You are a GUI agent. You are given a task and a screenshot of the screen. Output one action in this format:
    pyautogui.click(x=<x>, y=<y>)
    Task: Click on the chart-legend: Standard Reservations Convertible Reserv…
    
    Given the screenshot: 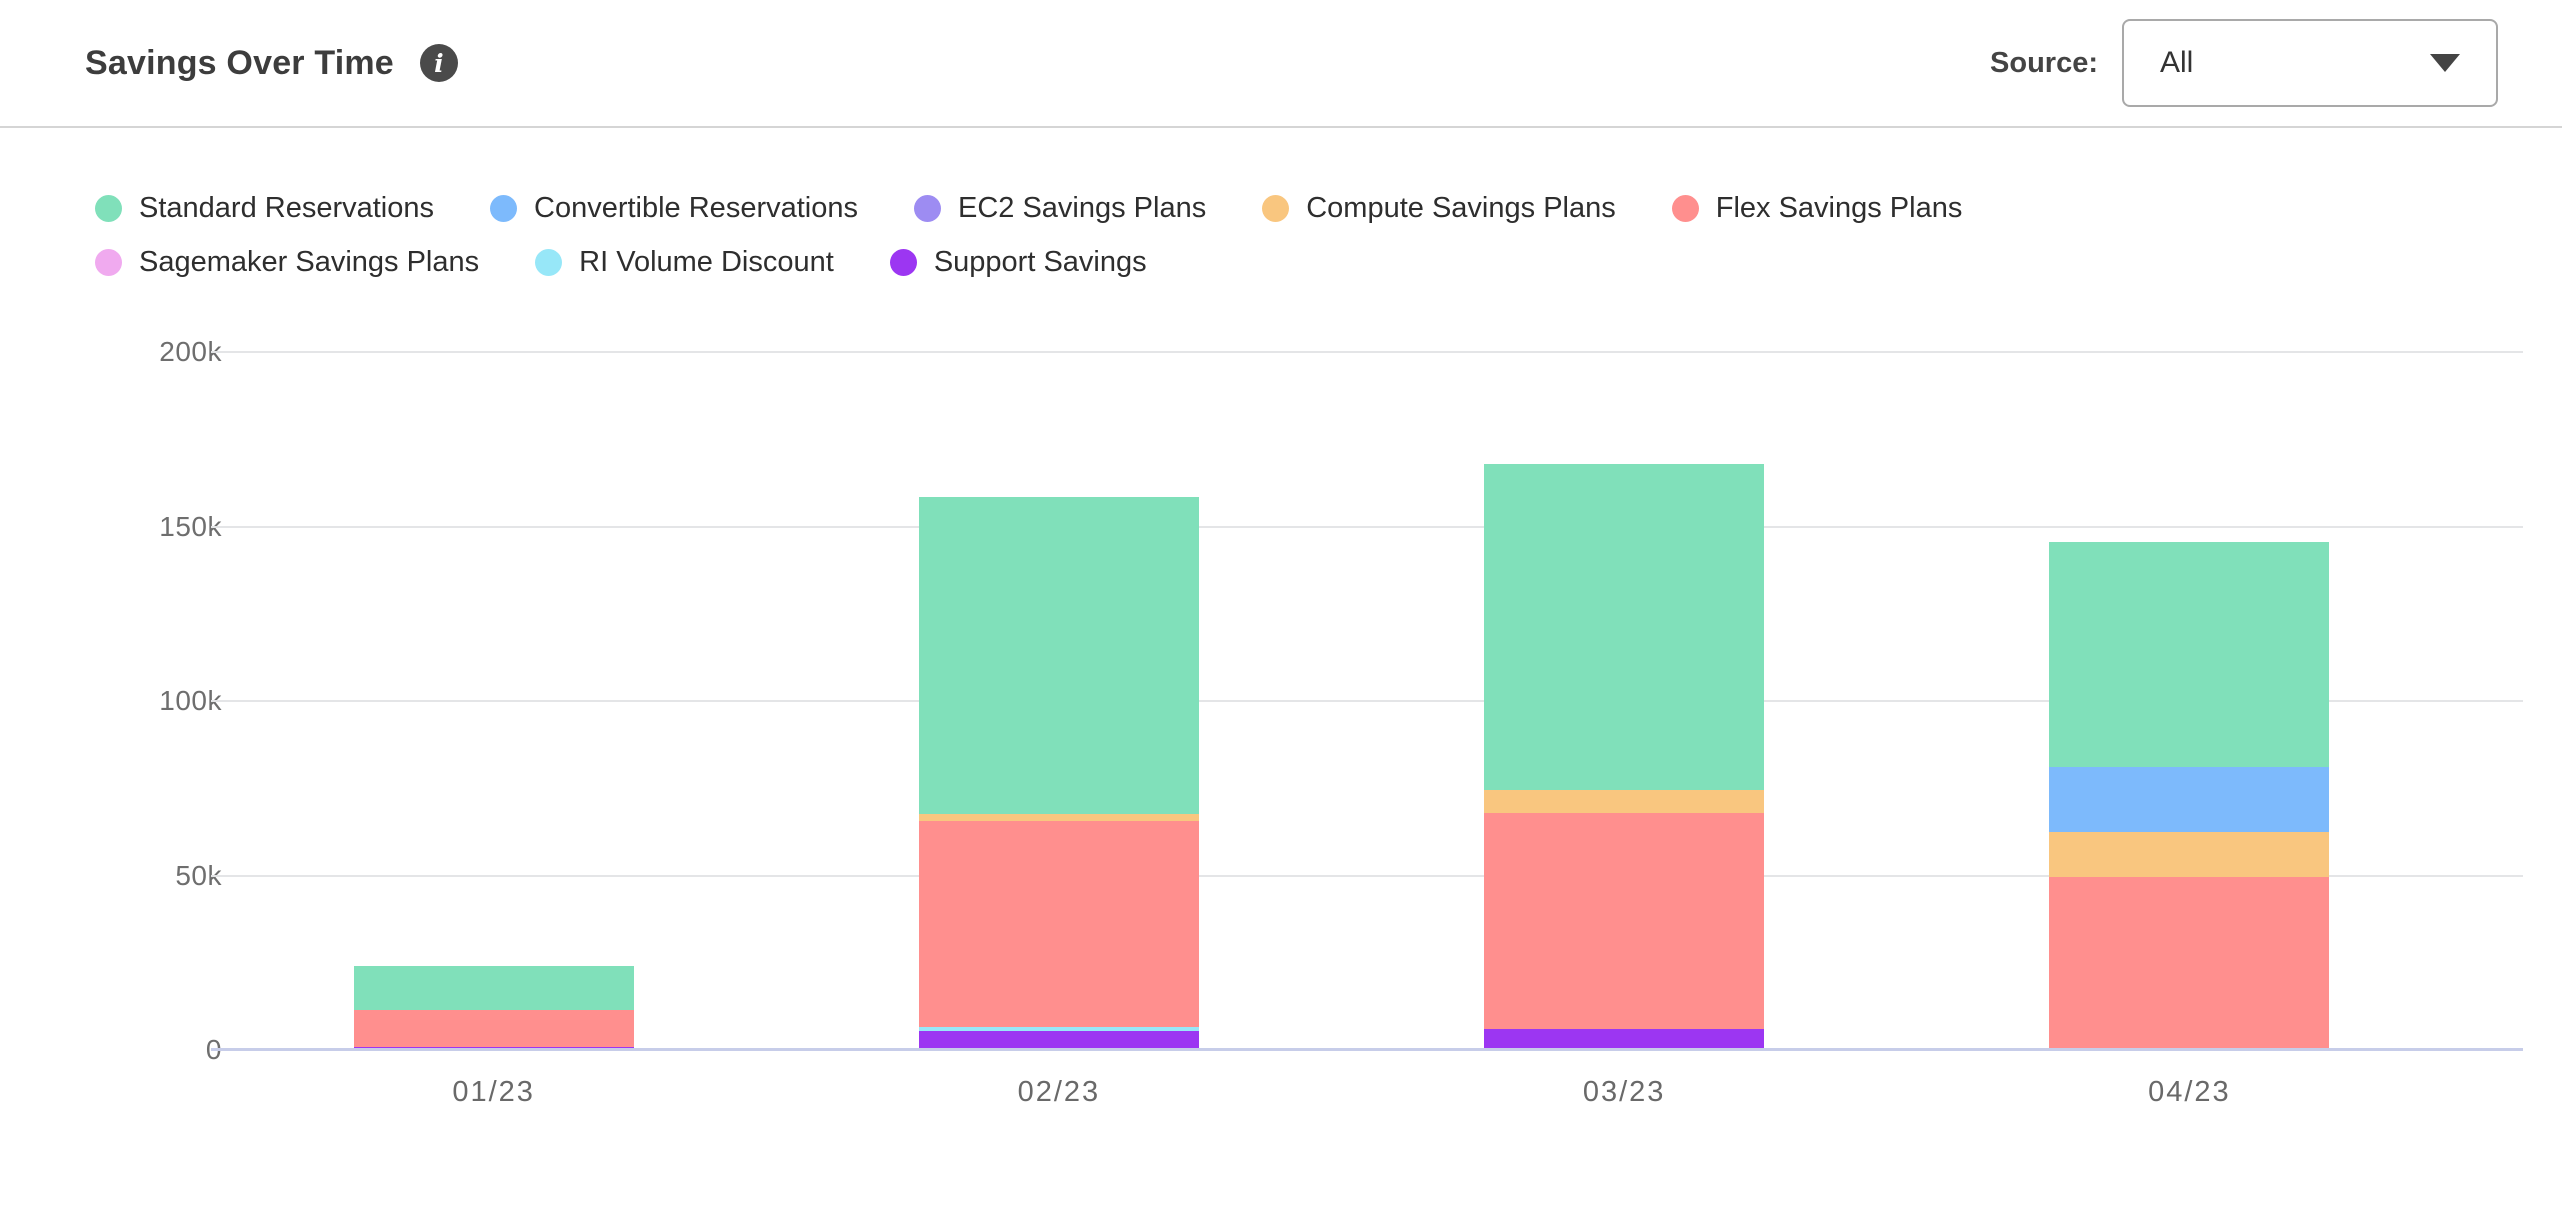 What is the action you would take?
    pyautogui.click(x=1245, y=235)
    